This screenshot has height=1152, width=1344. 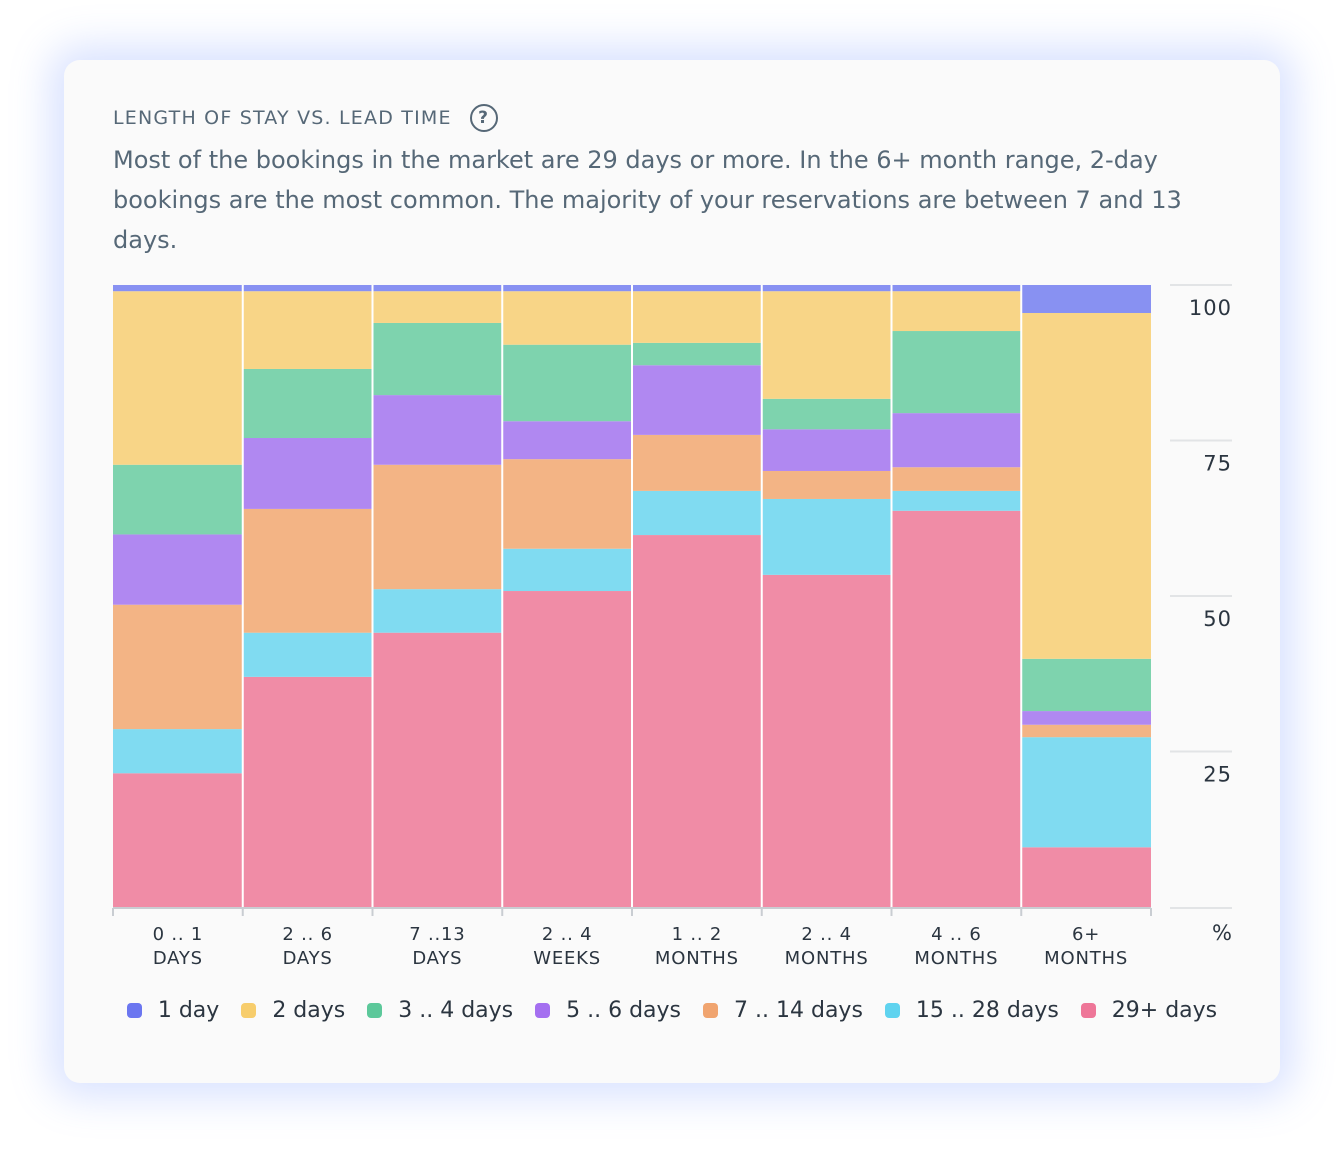 What do you see at coordinates (567, 946) in the screenshot?
I see `x-tick-label: 2 .. 4 WEEKS` at bounding box center [567, 946].